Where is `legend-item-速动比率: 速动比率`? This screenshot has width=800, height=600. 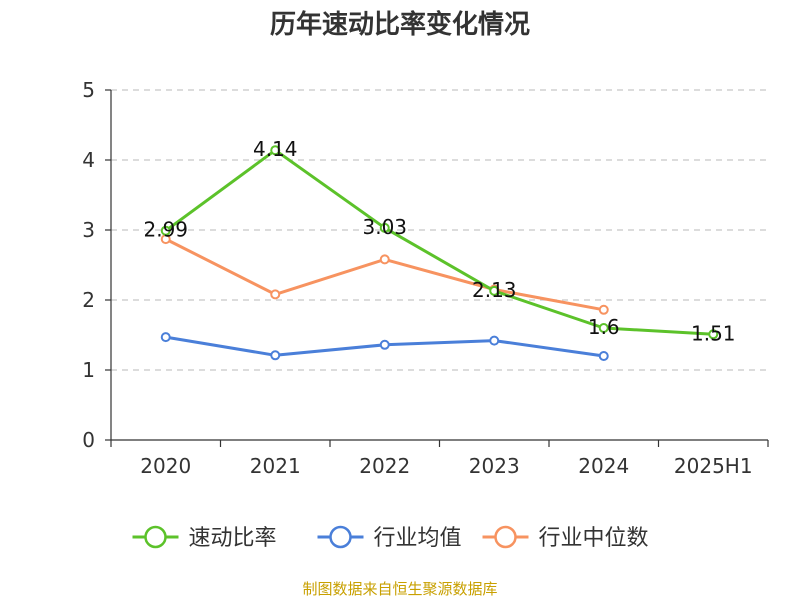
legend-item-速动比率: 速动比率 is located at coordinates (204, 538).